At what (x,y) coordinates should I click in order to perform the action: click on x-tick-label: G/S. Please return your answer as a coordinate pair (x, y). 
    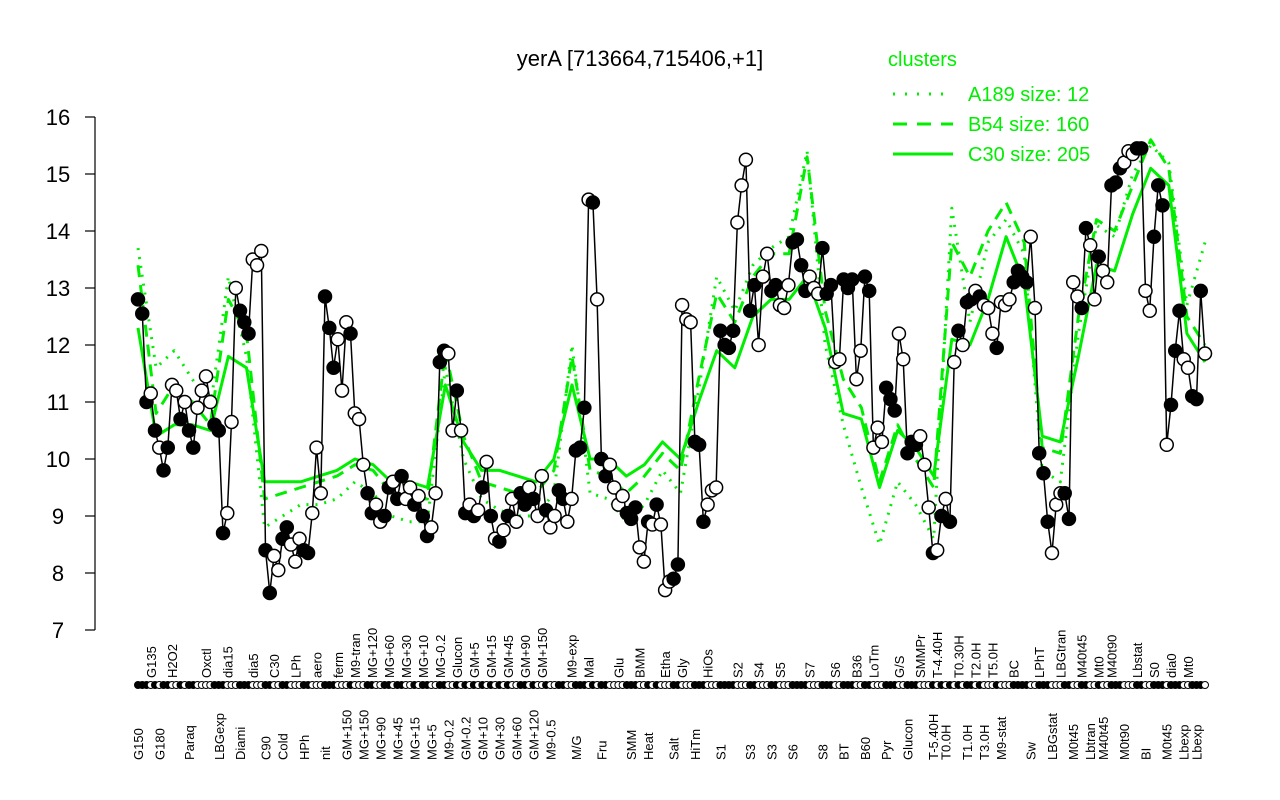
    Looking at the image, I should click on (899, 666).